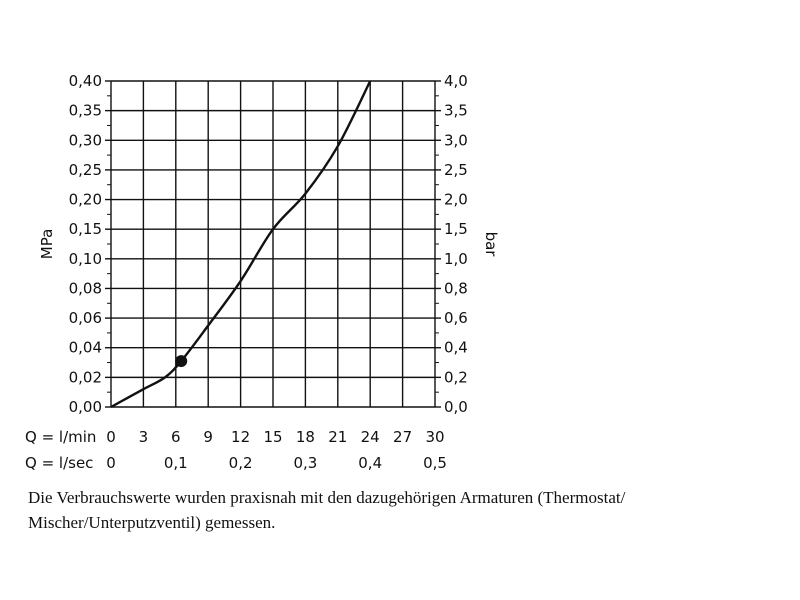  I want to click on x-tick-label: 0,1, so click(176, 463).